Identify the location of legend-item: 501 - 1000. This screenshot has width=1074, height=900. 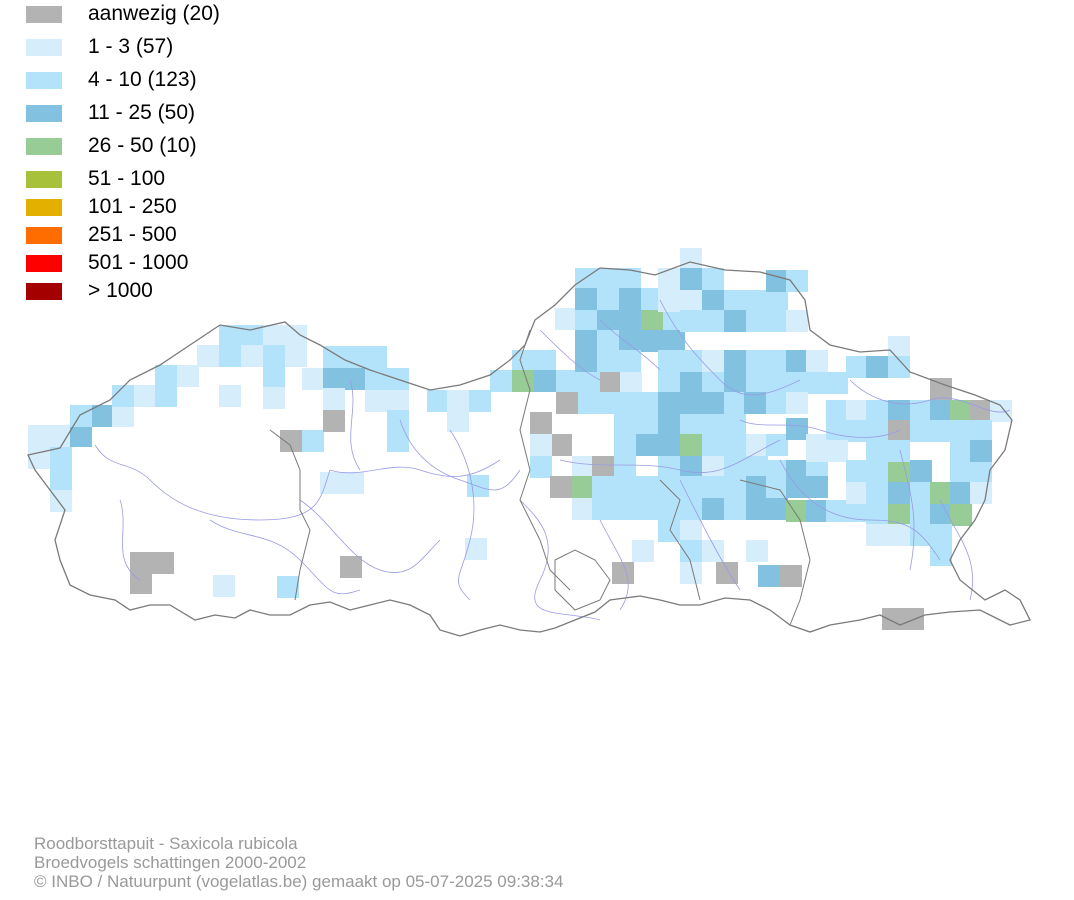
(176, 262).